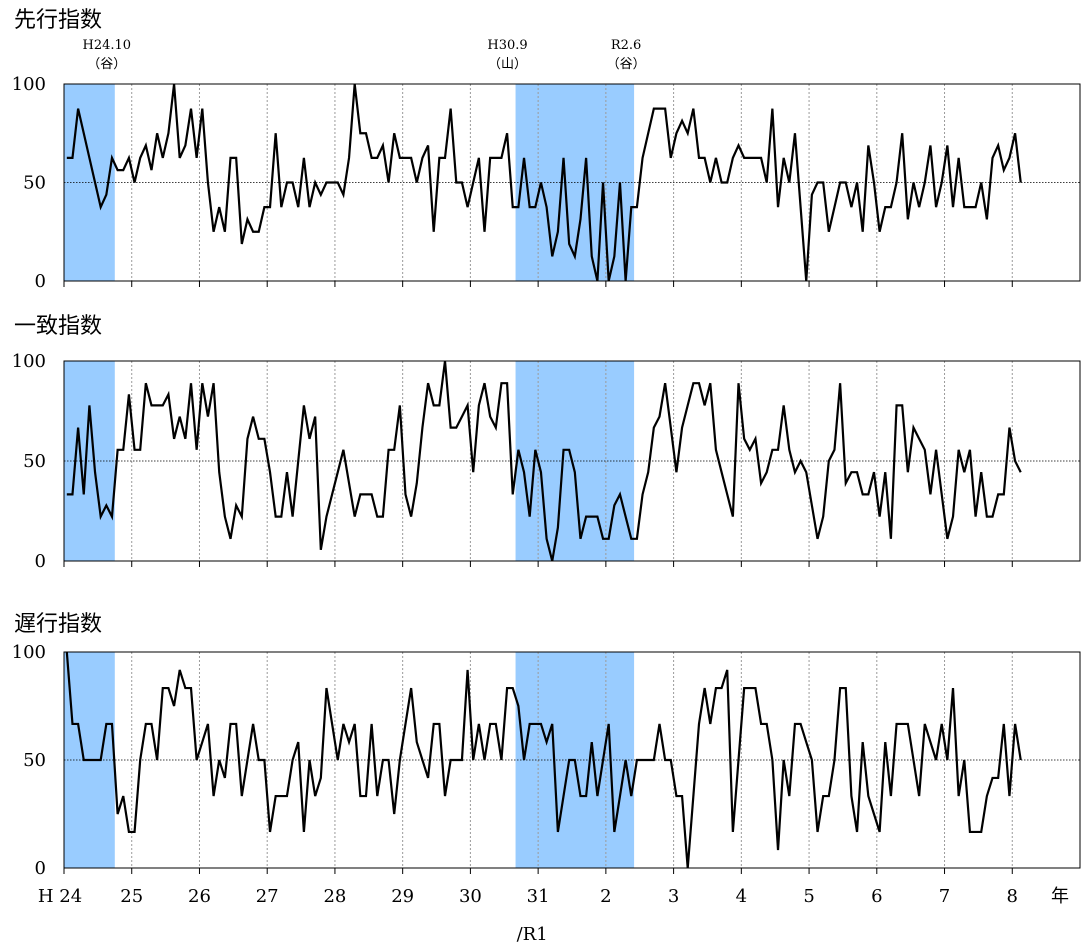 The height and width of the screenshot is (948, 1087). I want to click on x-tick-label: 7, so click(944, 896).